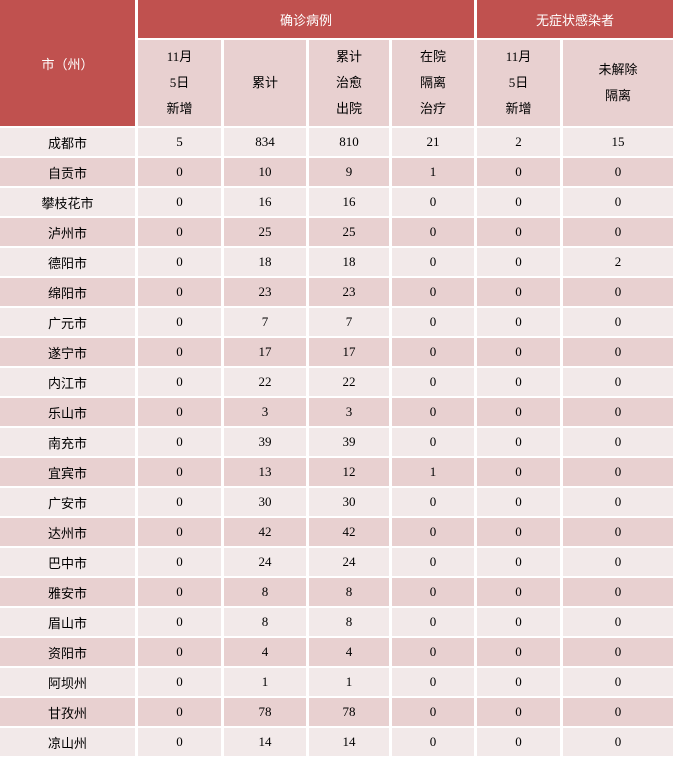 The height and width of the screenshot is (758, 673). I want to click on city-cell: 资阳市, so click(69, 653).